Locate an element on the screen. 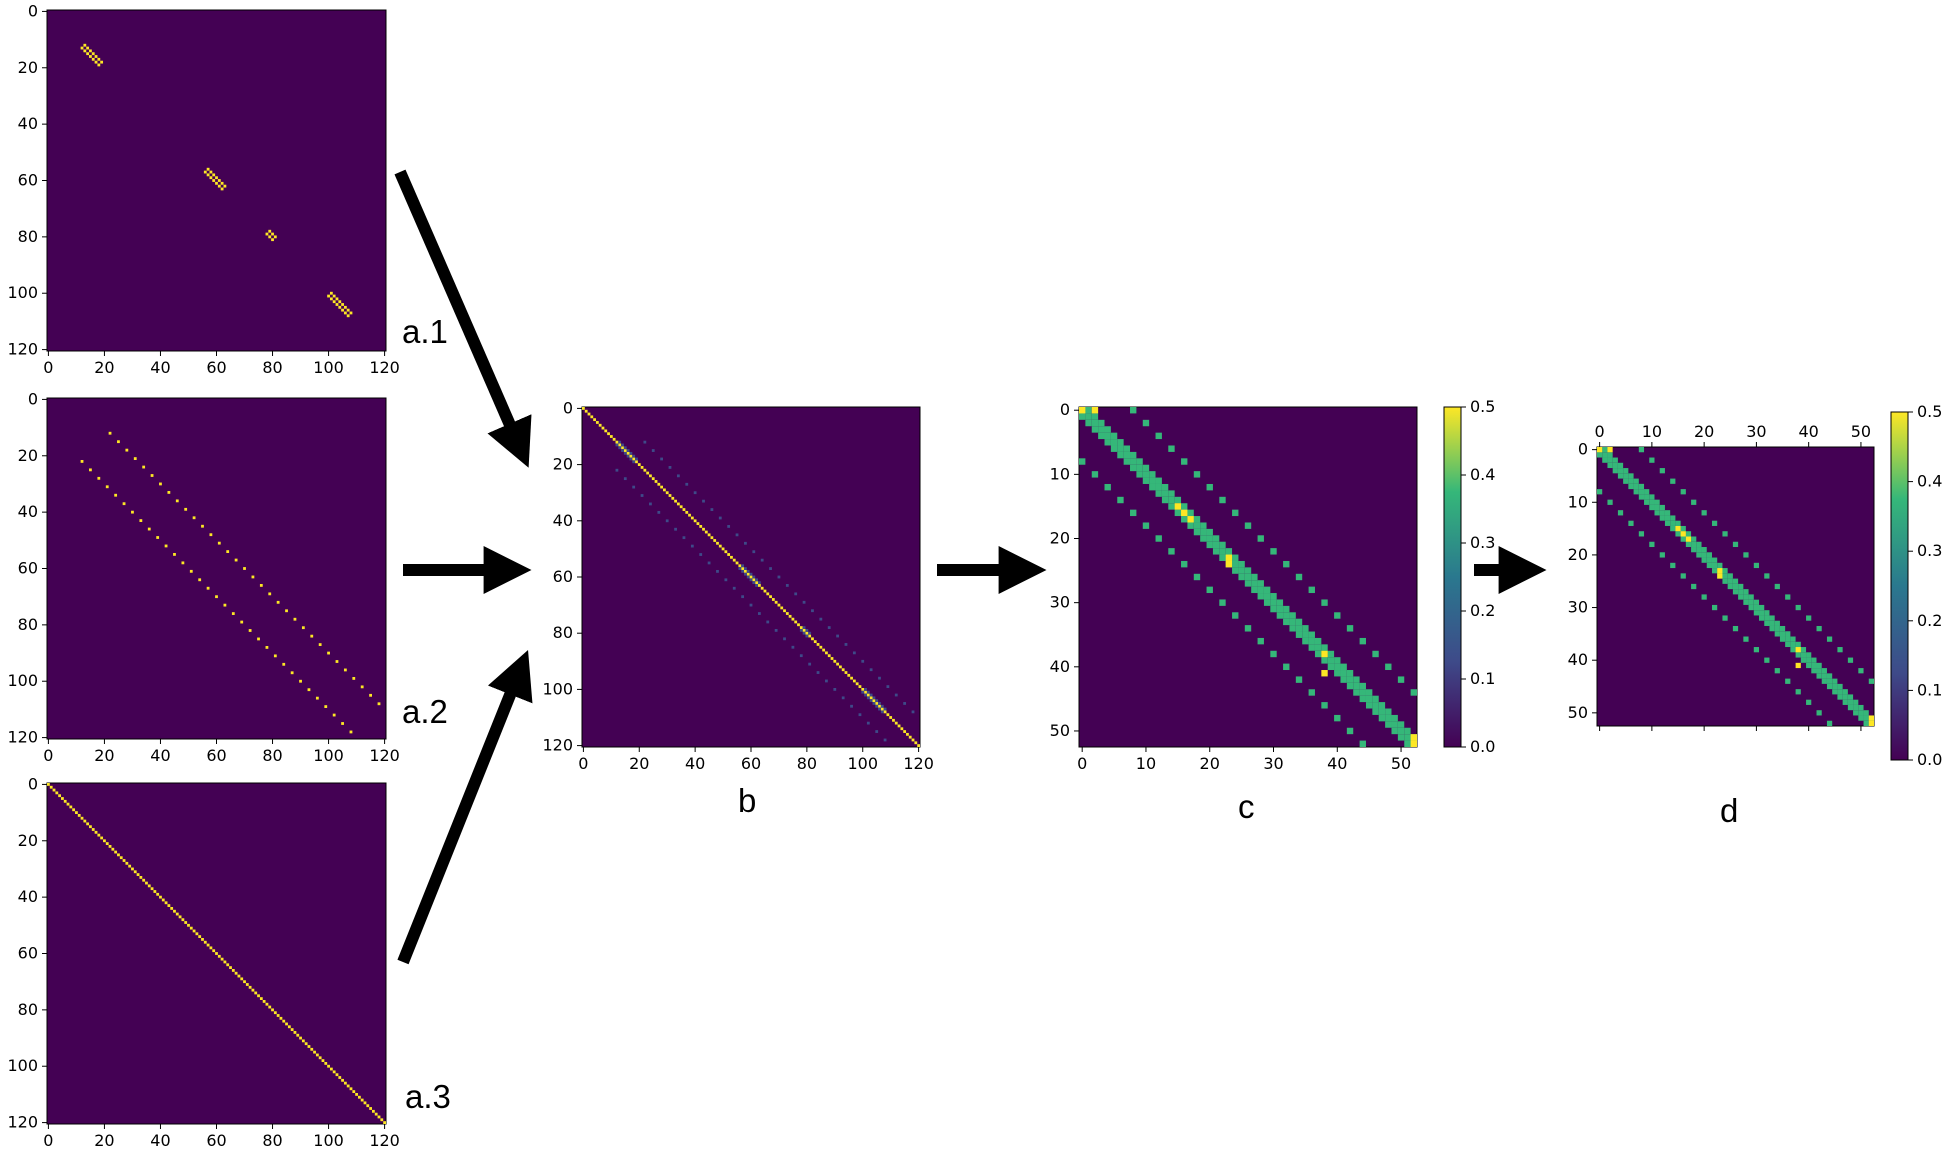 The height and width of the screenshot is (1150, 1946). colorbar-gradient is located at coordinates (1452, 577).